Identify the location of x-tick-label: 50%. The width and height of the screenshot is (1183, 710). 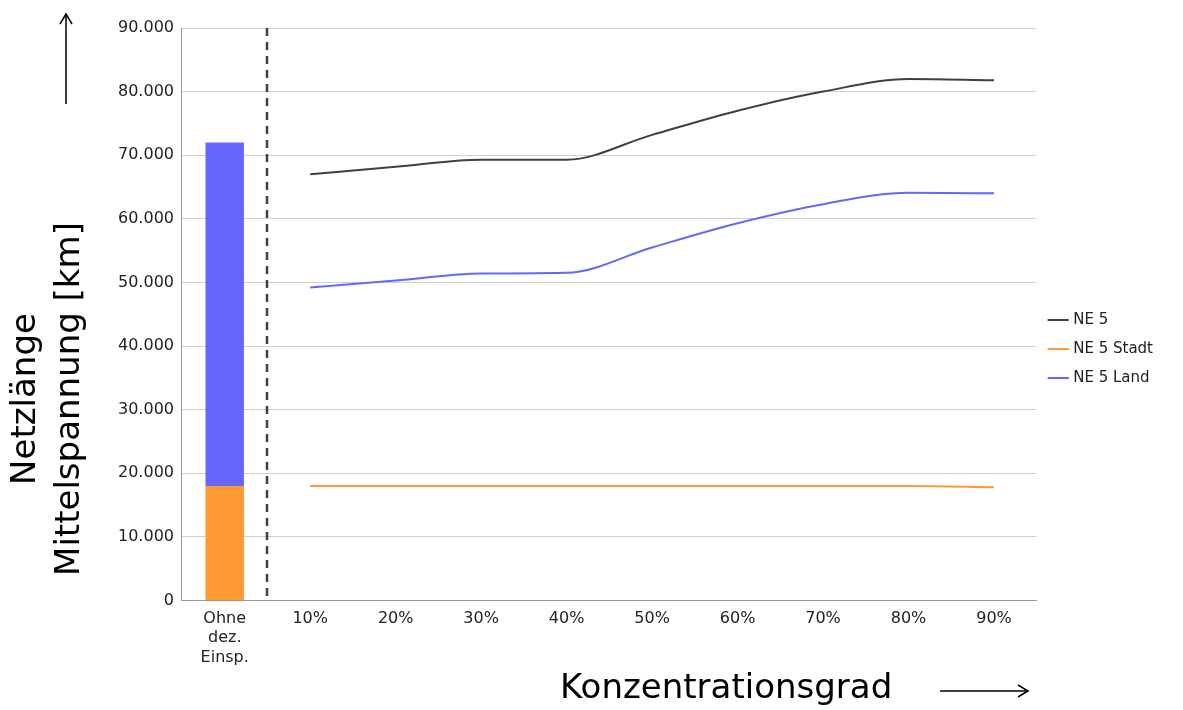
(652, 618).